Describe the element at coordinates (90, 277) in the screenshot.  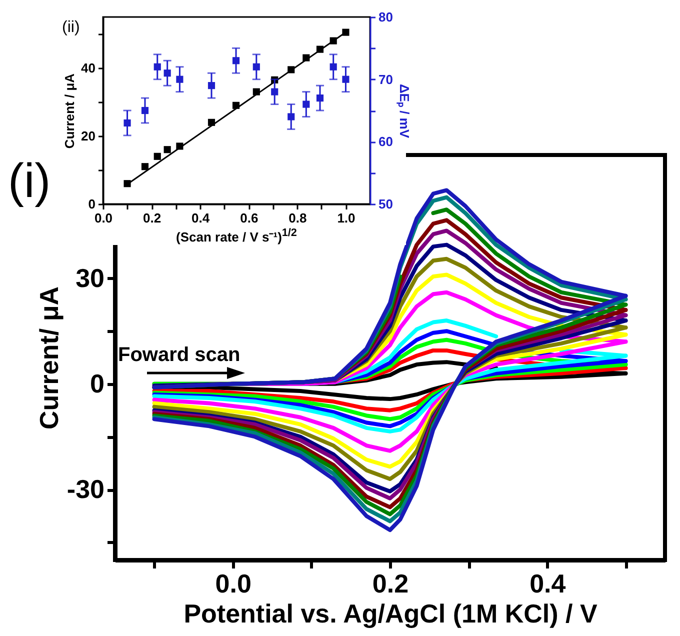
I see `y-tick-label: 30` at that location.